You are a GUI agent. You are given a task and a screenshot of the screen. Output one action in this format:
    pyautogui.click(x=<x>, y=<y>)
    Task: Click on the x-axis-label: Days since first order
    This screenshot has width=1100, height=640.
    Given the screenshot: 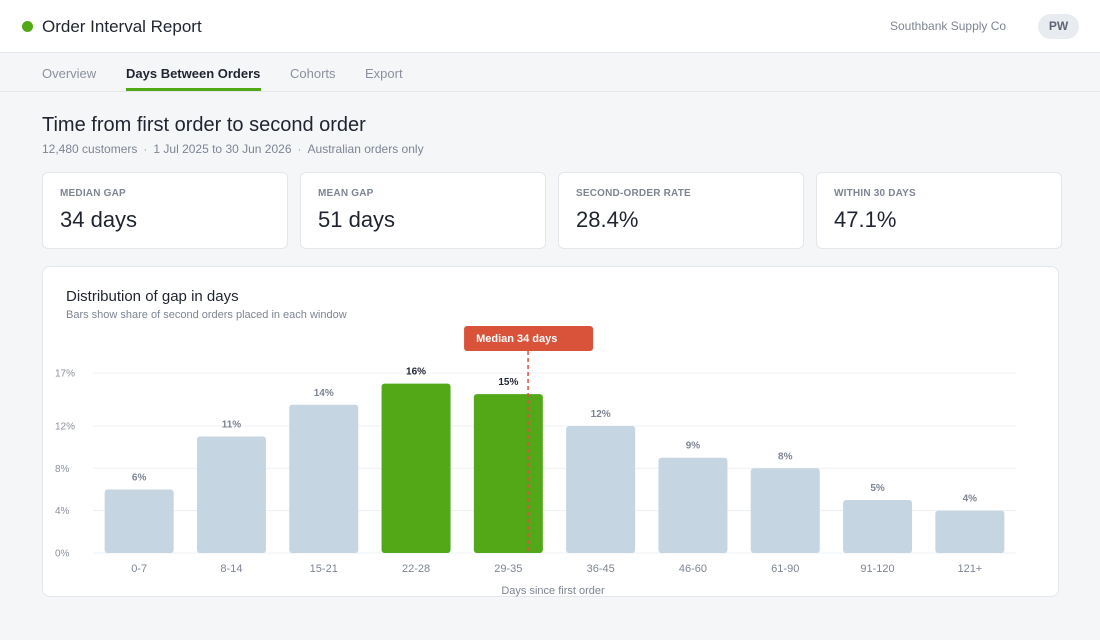 What is the action you would take?
    pyautogui.click(x=553, y=591)
    